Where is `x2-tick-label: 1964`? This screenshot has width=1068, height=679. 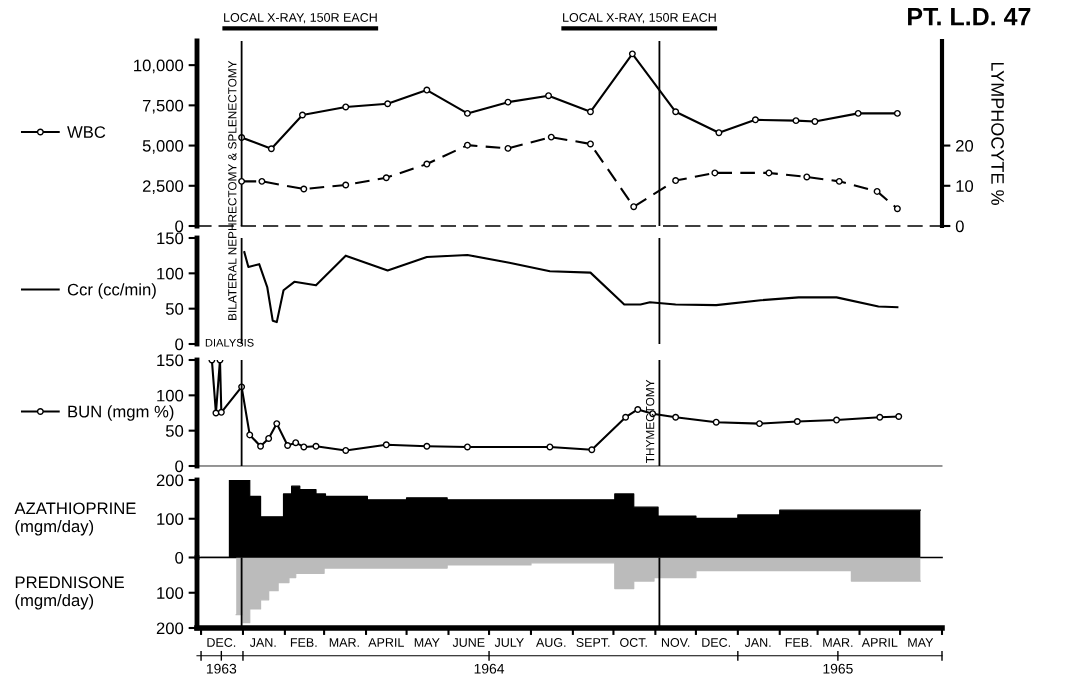
x2-tick-label: 1964 is located at coordinates (489, 668).